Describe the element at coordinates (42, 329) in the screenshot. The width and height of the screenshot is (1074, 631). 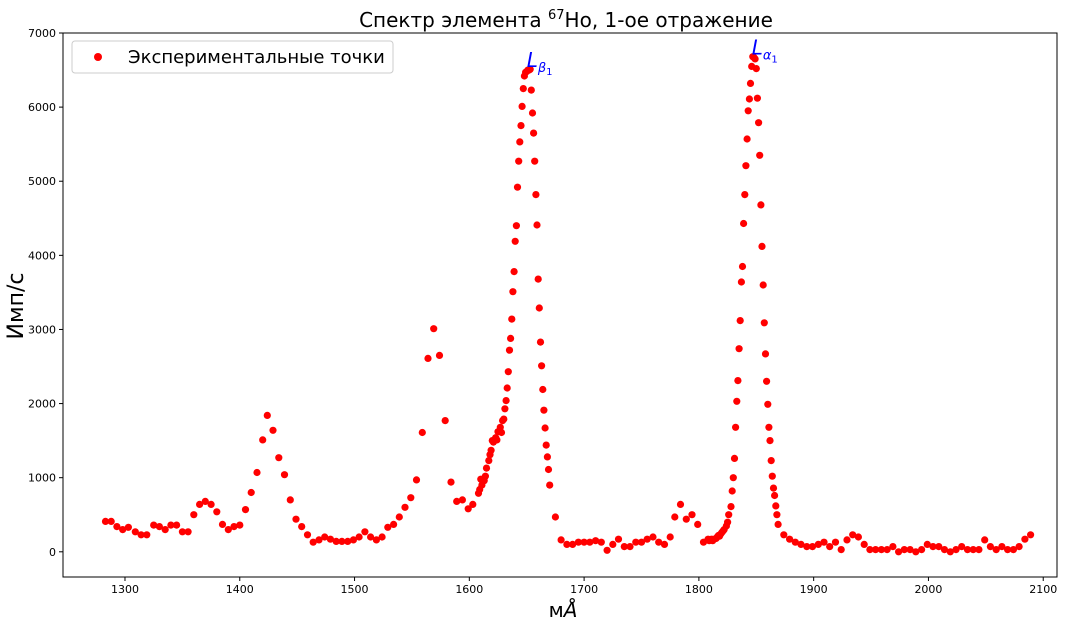
I see `y-tick-label: 3000` at that location.